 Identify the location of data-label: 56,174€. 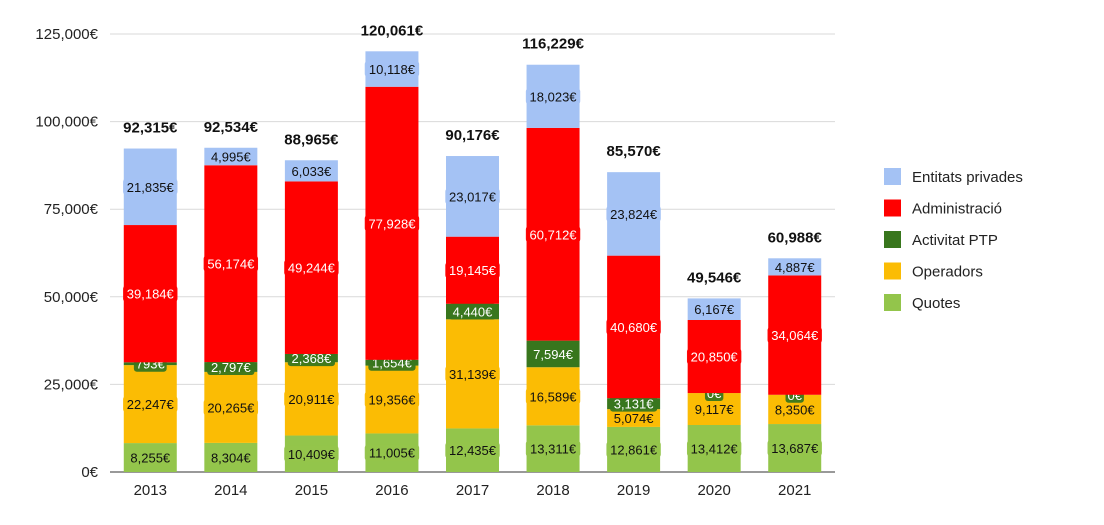
(231, 264).